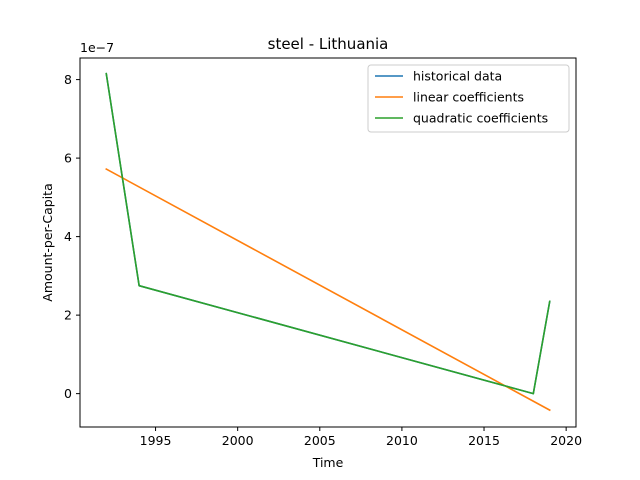 This screenshot has height=480, width=640. What do you see at coordinates (238, 440) in the screenshot?
I see `x-tick-label: 2000` at bounding box center [238, 440].